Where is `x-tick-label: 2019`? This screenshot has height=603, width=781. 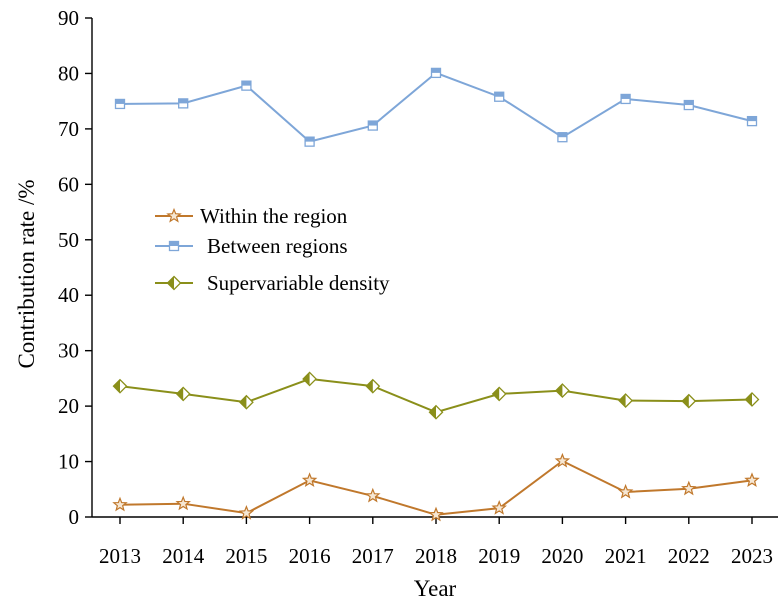 x-tick-label: 2019 is located at coordinates (499, 556).